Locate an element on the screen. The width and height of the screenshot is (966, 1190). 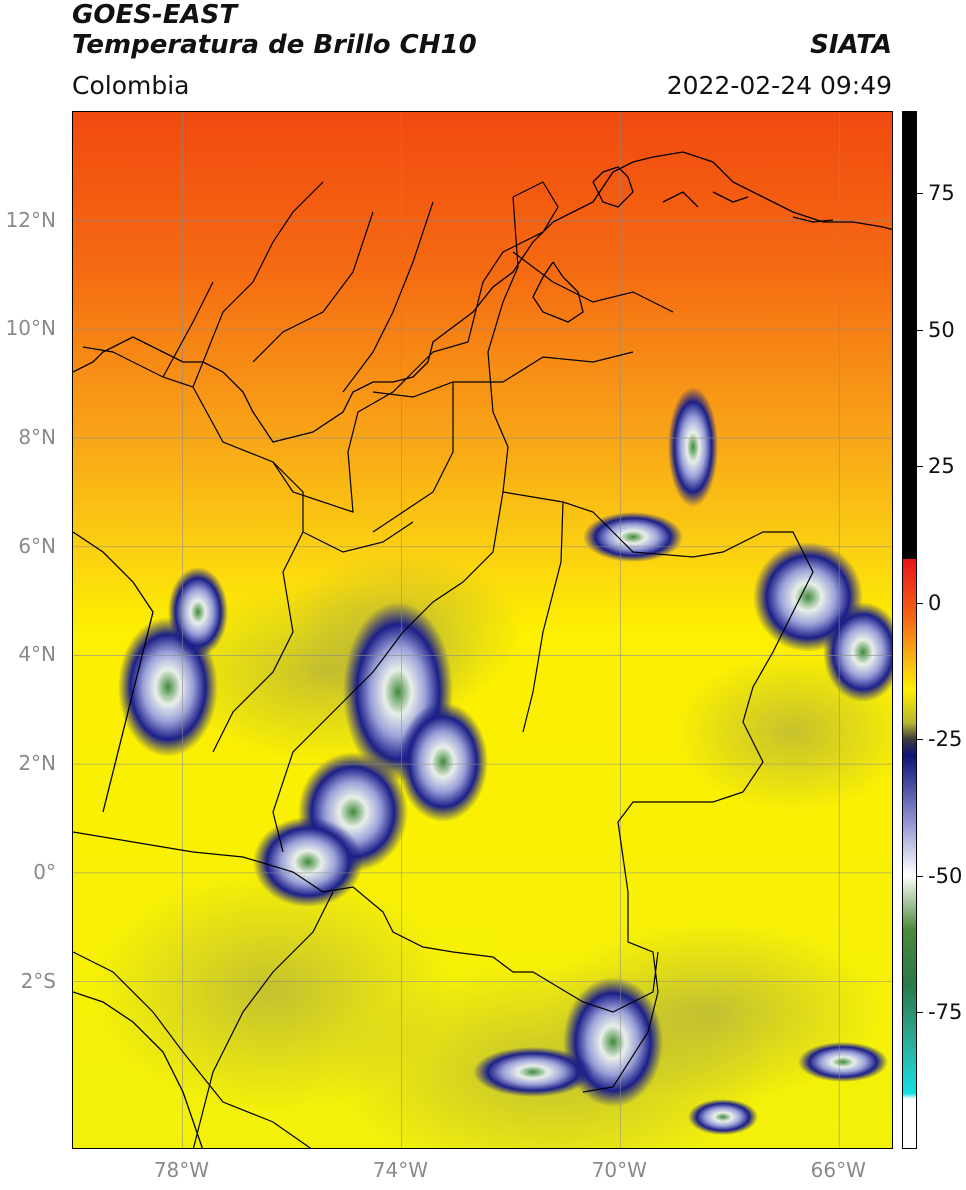
latitude-label: 0° is located at coordinates (44, 871).